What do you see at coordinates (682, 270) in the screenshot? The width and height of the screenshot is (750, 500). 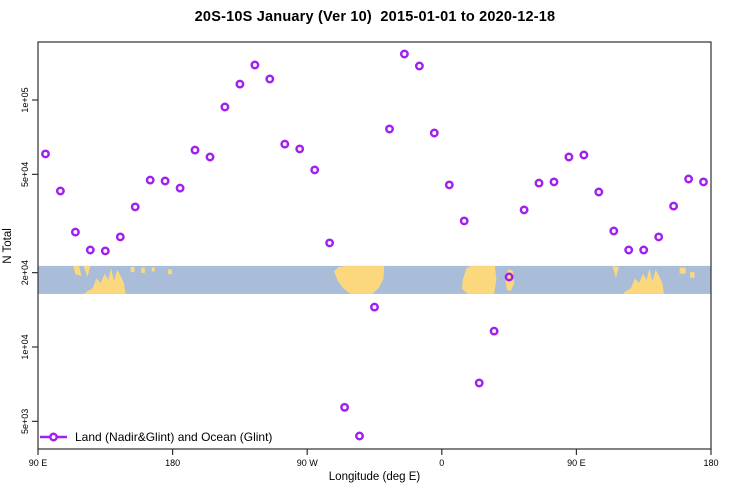 I see `land-vanuatu-speck` at bounding box center [682, 270].